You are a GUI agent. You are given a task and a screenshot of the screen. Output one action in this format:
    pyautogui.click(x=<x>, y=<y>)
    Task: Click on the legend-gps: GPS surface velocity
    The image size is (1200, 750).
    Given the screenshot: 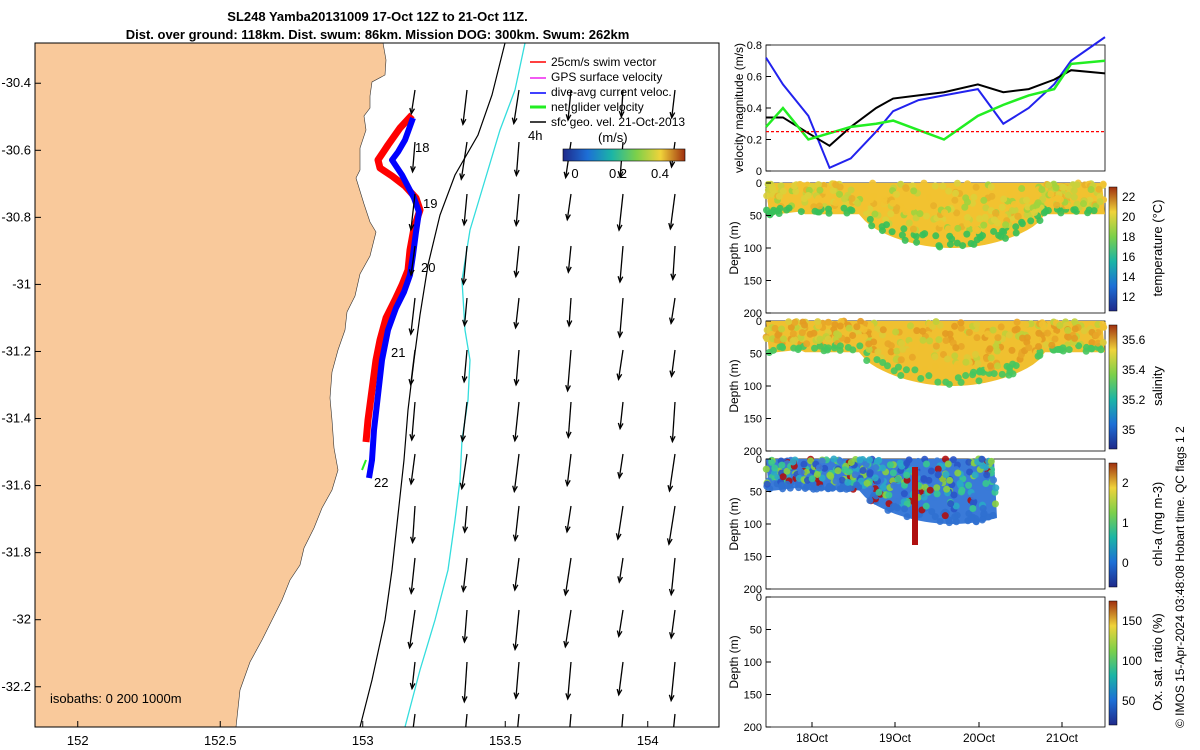 What is the action you would take?
    pyautogui.click(x=606, y=77)
    